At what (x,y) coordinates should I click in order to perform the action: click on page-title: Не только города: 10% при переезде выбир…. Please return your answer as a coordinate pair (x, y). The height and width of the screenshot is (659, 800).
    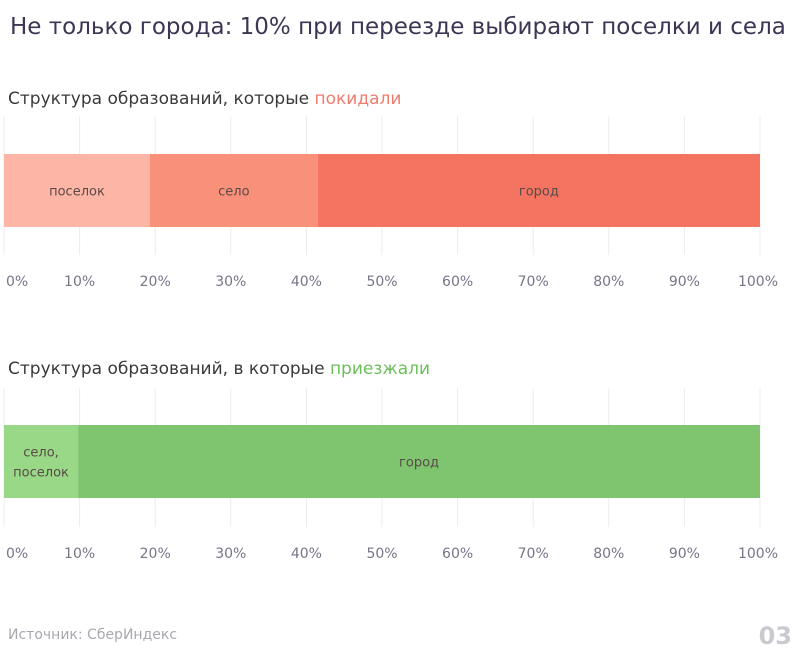
    Looking at the image, I should click on (398, 27).